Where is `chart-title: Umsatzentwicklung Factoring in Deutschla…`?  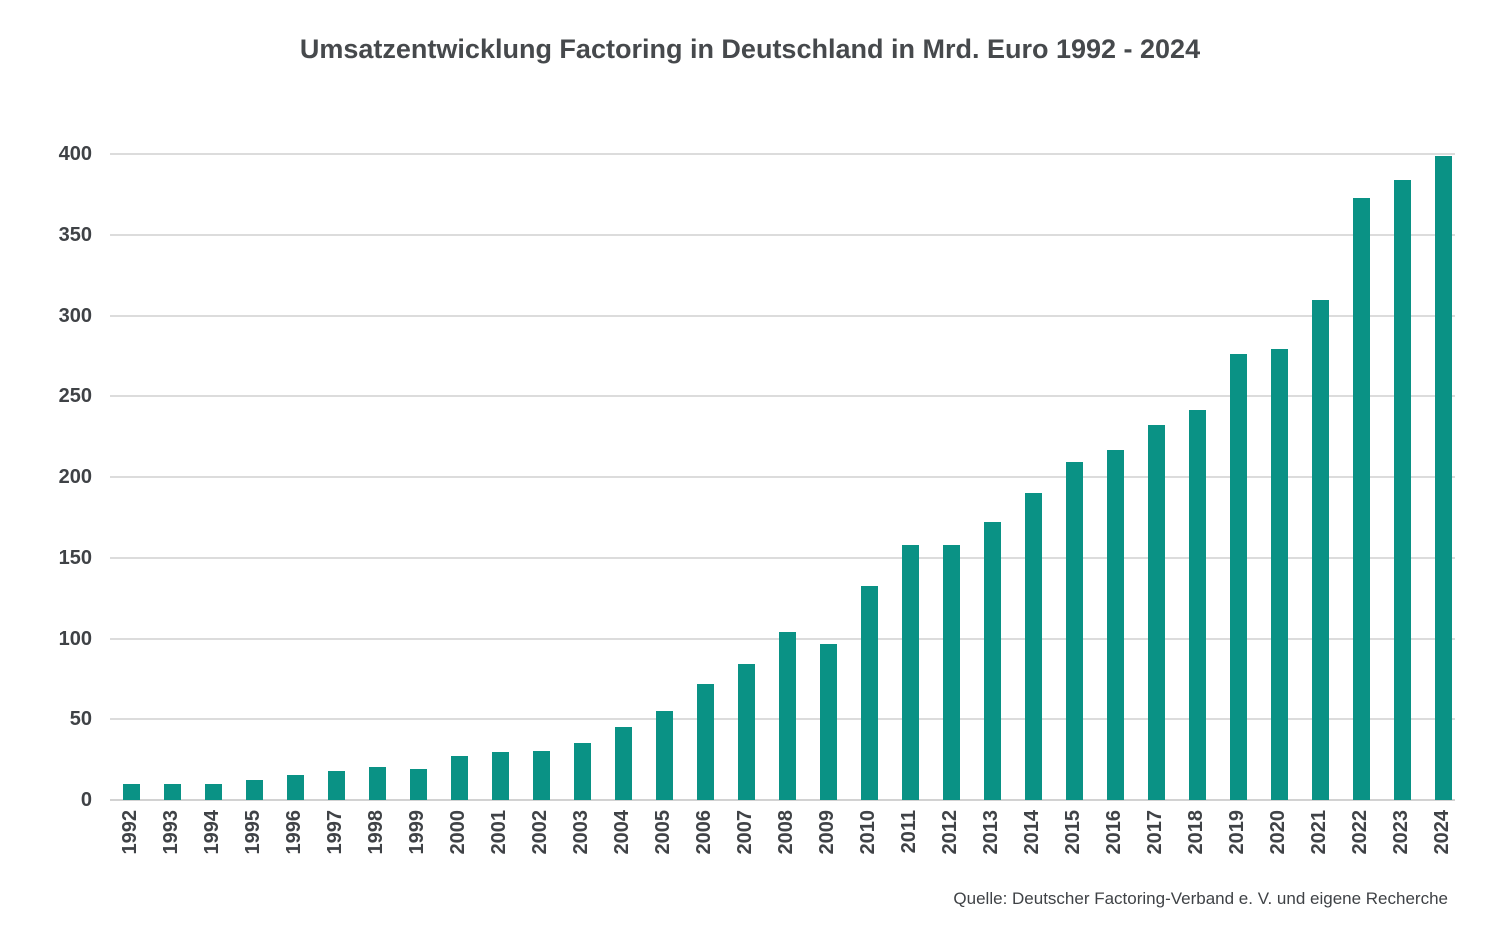
chart-title: Umsatzentwicklung Factoring in Deutschla… is located at coordinates (750, 49).